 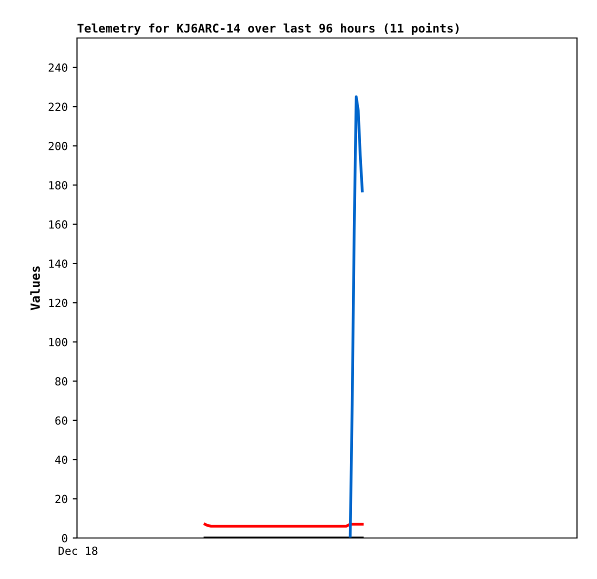 What do you see at coordinates (58, 263) in the screenshot?
I see `y-tick-label: 140` at bounding box center [58, 263].